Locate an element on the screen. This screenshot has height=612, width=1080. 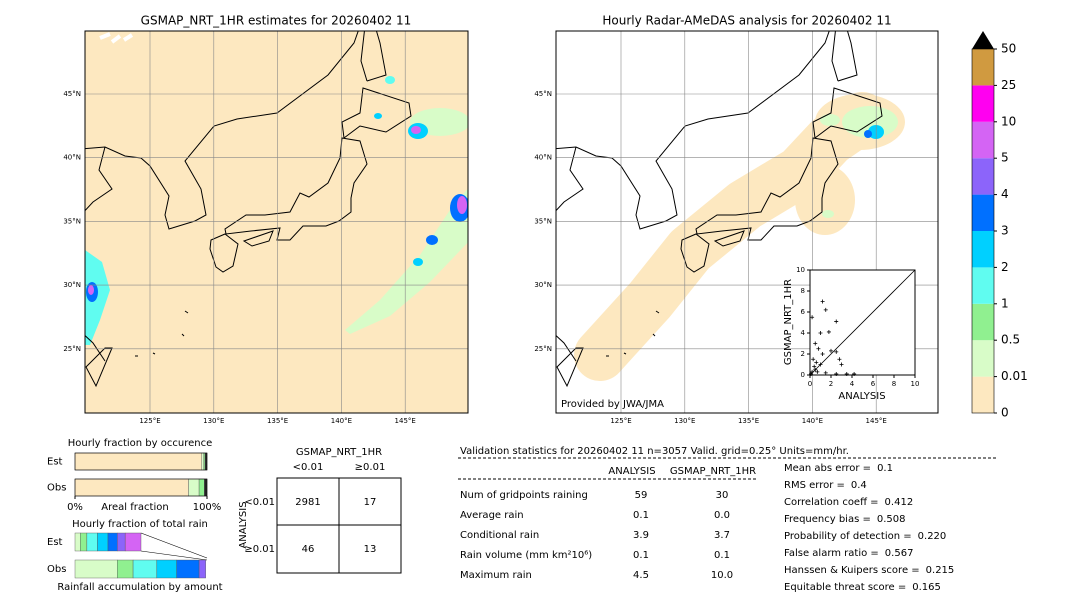
x-tick-label: 4 is located at coordinates (852, 384).